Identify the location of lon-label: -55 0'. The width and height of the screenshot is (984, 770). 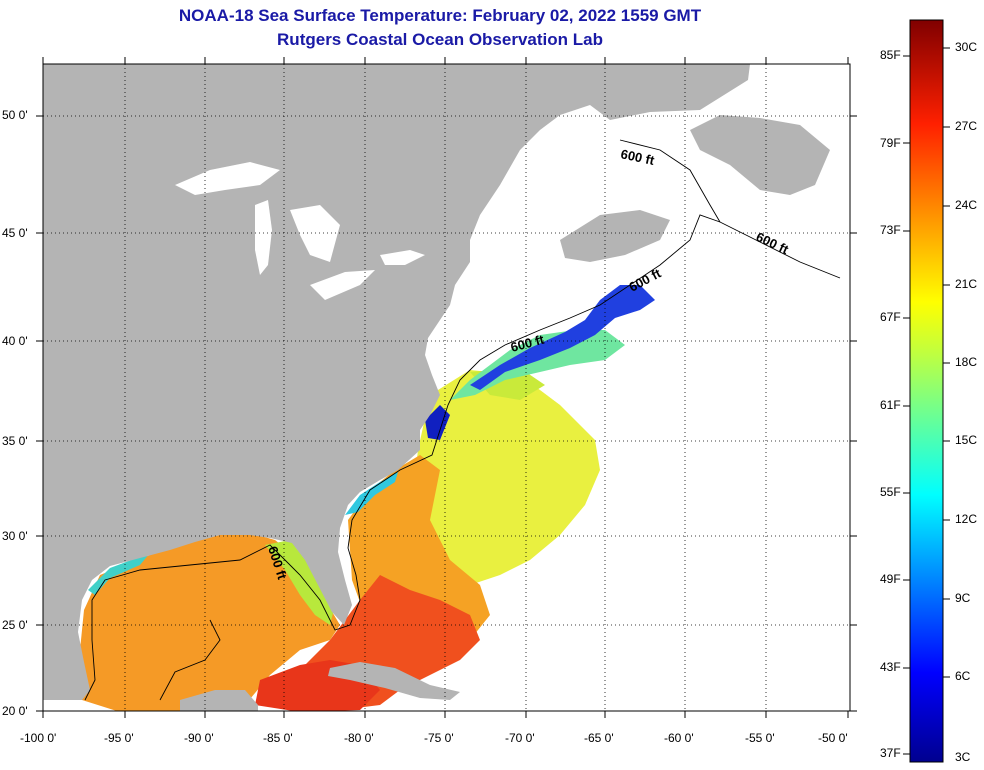
(760, 738).